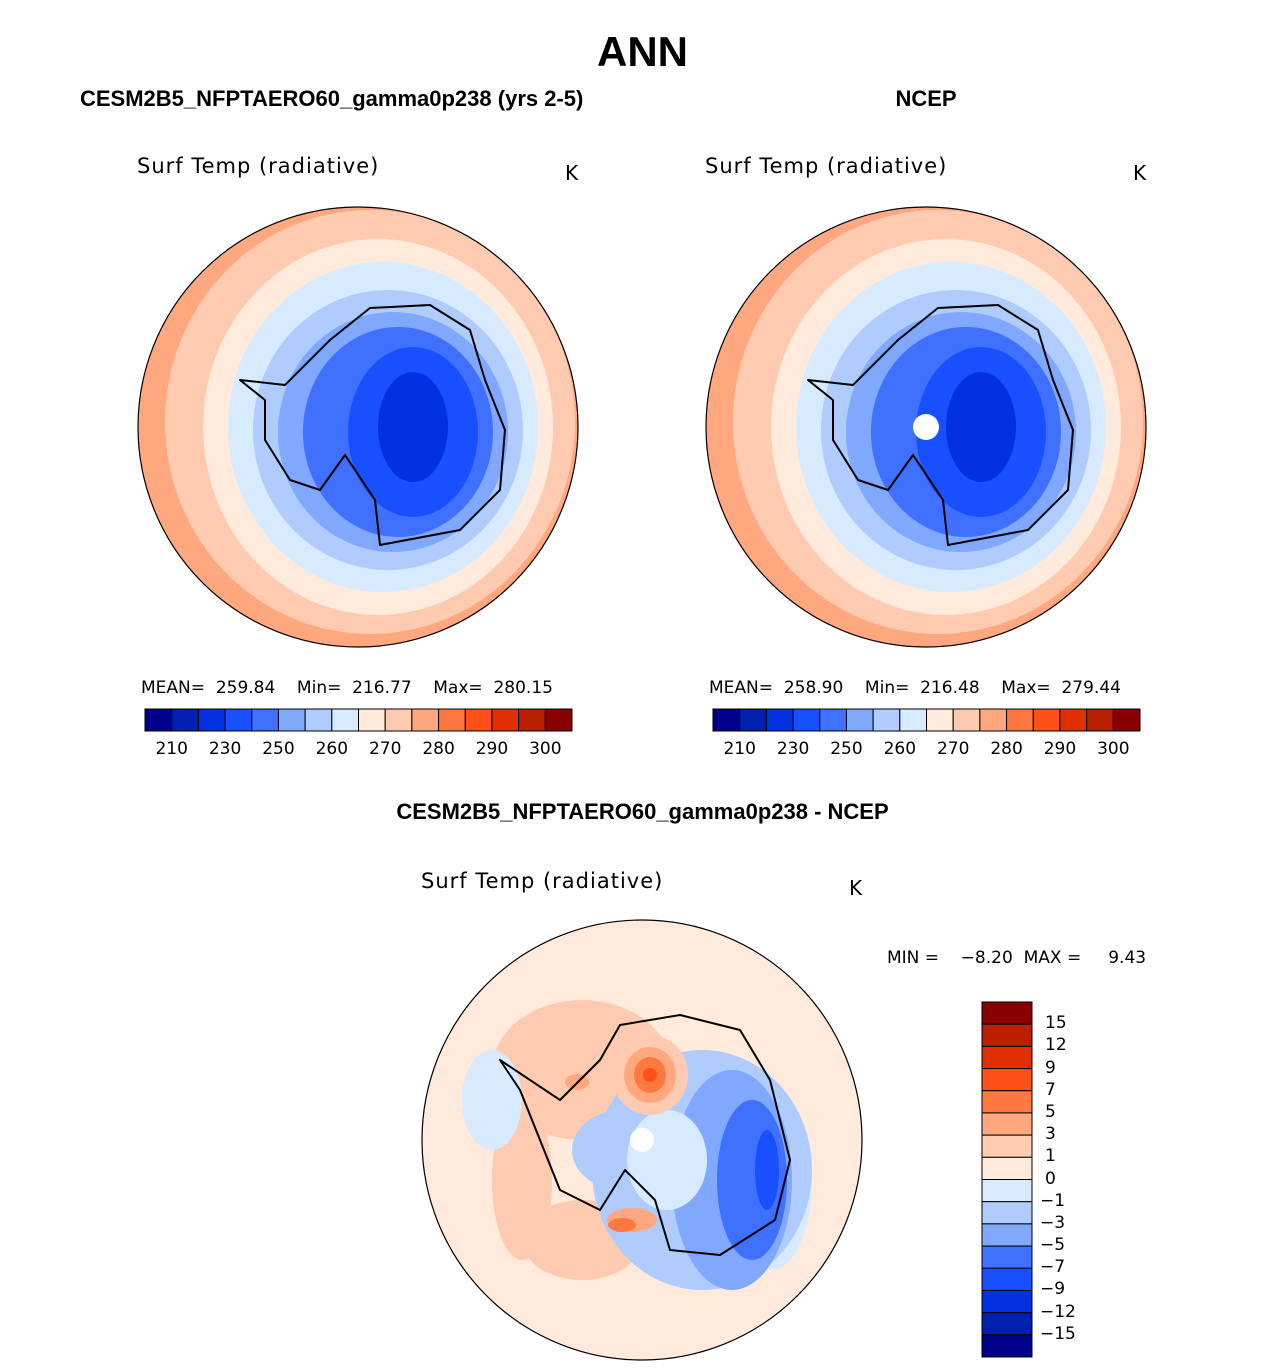 The width and height of the screenshot is (1285, 1368). I want to click on max-value: 9.43, so click(1127, 958).